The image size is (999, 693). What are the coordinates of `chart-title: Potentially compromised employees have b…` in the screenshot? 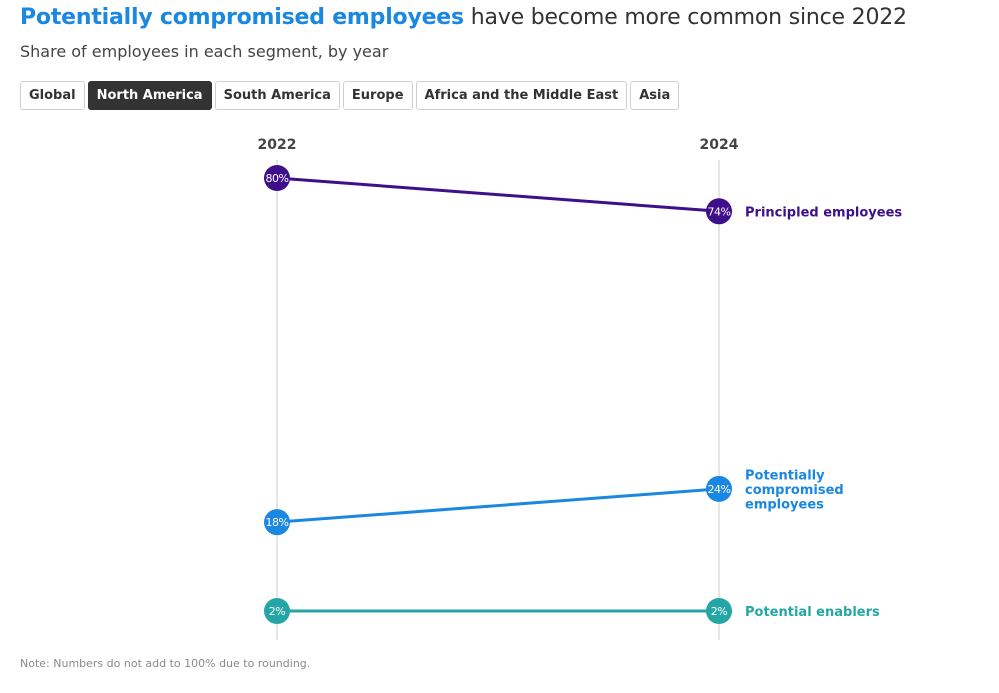 It's located at (463, 17).